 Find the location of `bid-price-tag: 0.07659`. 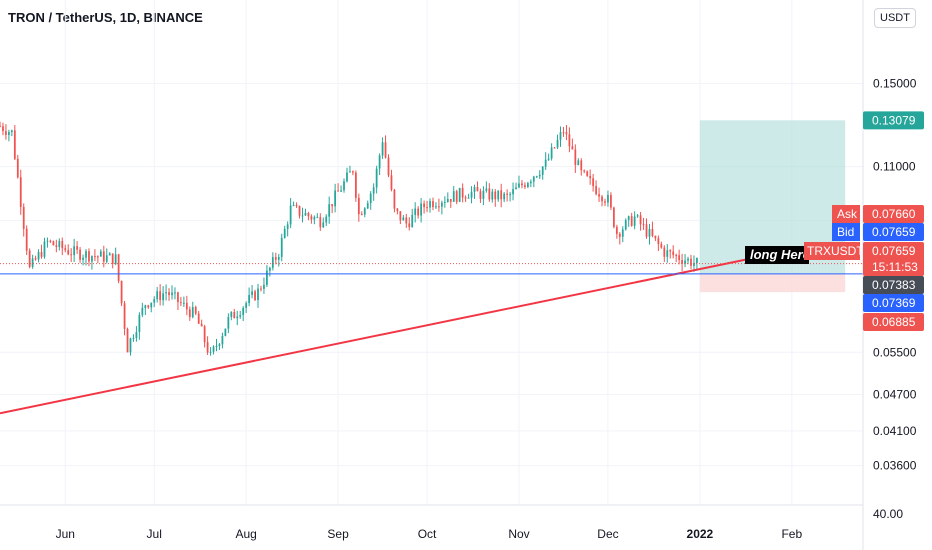

bid-price-tag: 0.07659 is located at coordinates (894, 232).